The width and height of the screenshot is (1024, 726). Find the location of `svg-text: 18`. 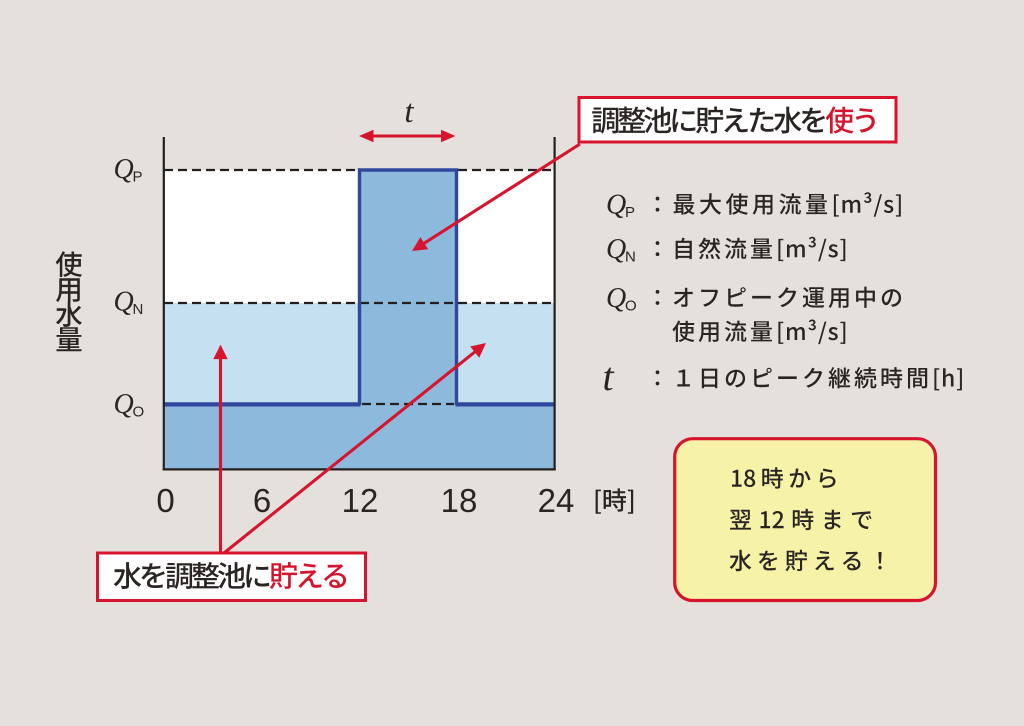

svg-text: 18 is located at coordinates (459, 500).